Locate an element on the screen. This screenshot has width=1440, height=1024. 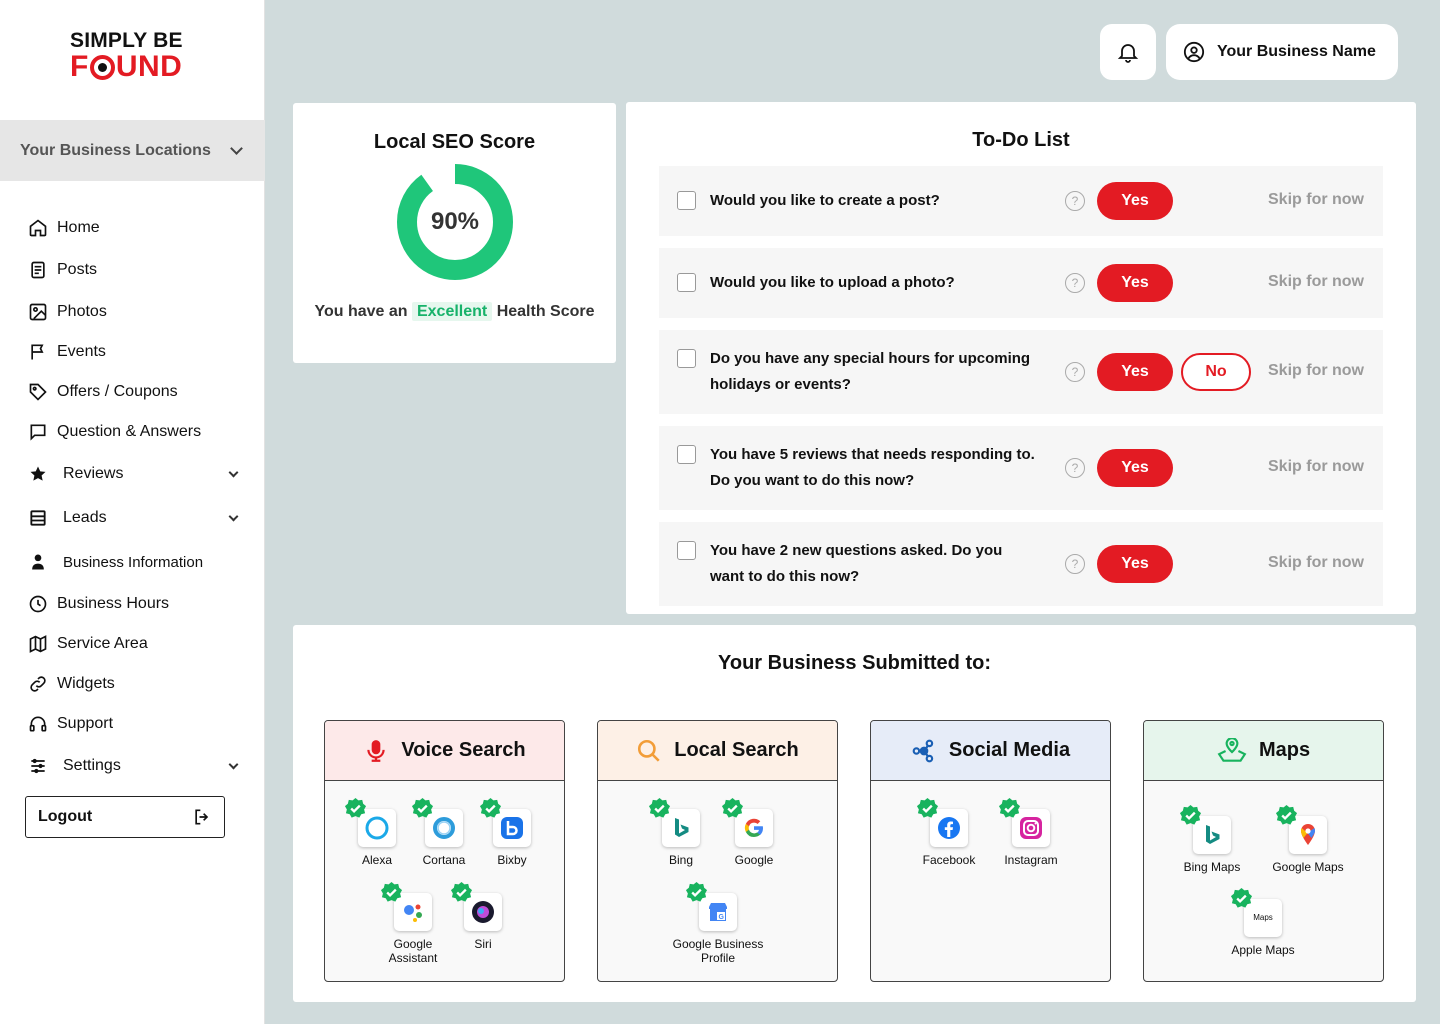
microphone-icon is located at coordinates (376, 750).